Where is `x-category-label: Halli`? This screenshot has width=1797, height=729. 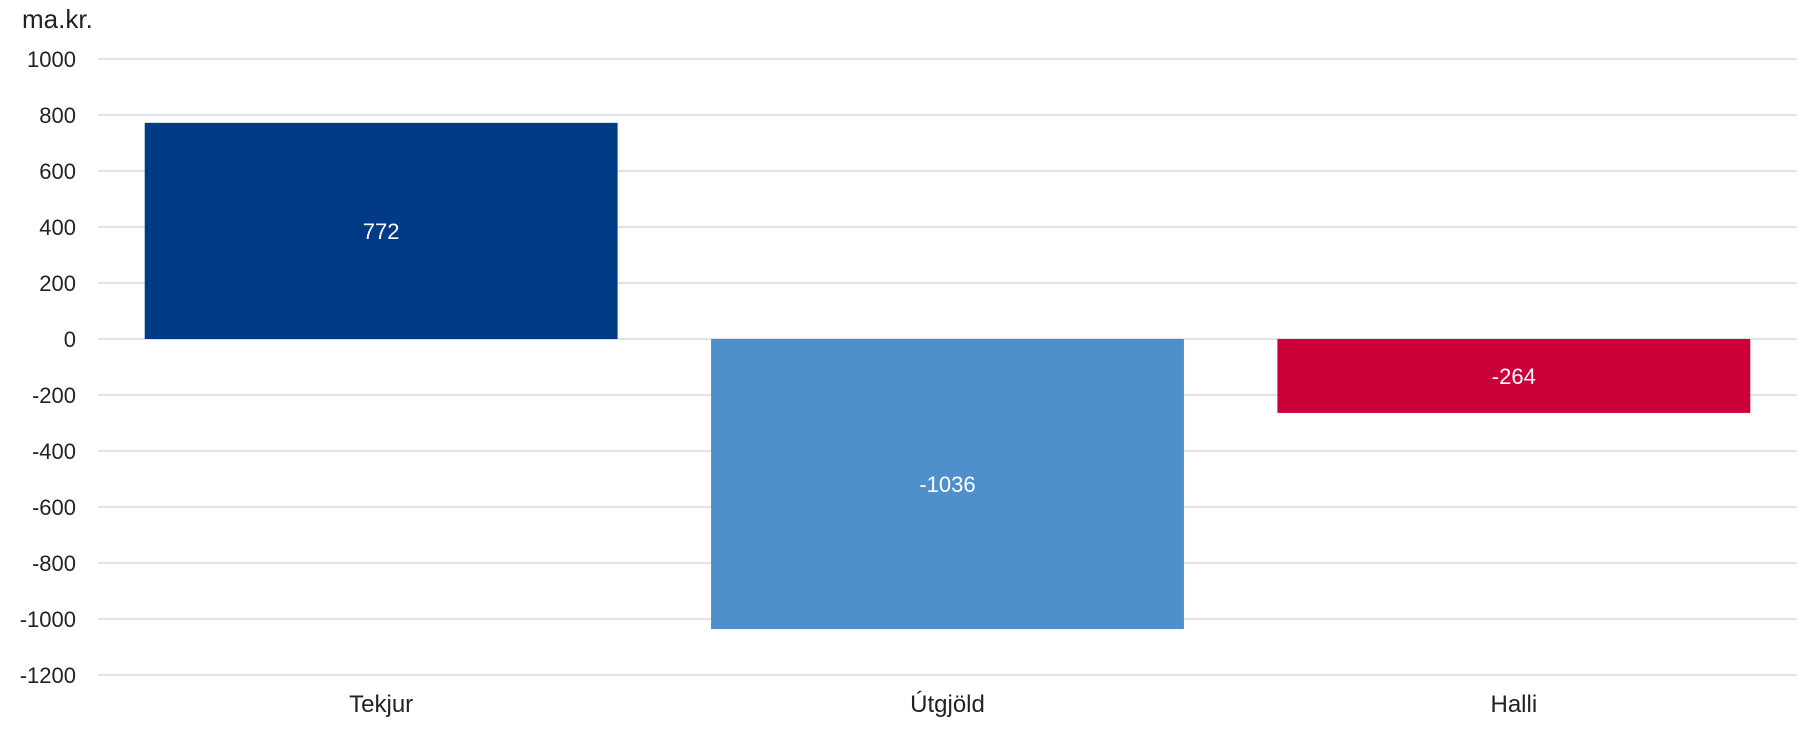
x-category-label: Halli is located at coordinates (1513, 704).